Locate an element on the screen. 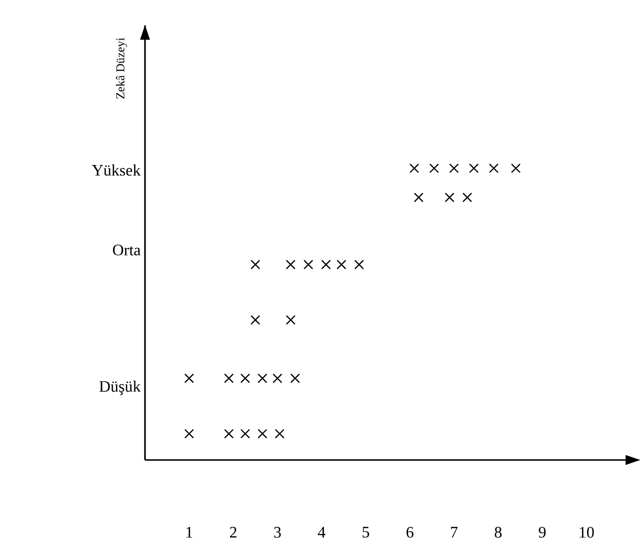 The width and height of the screenshot is (640, 560). text: Zekâ Düzeyi is located at coordinates (121, 68).